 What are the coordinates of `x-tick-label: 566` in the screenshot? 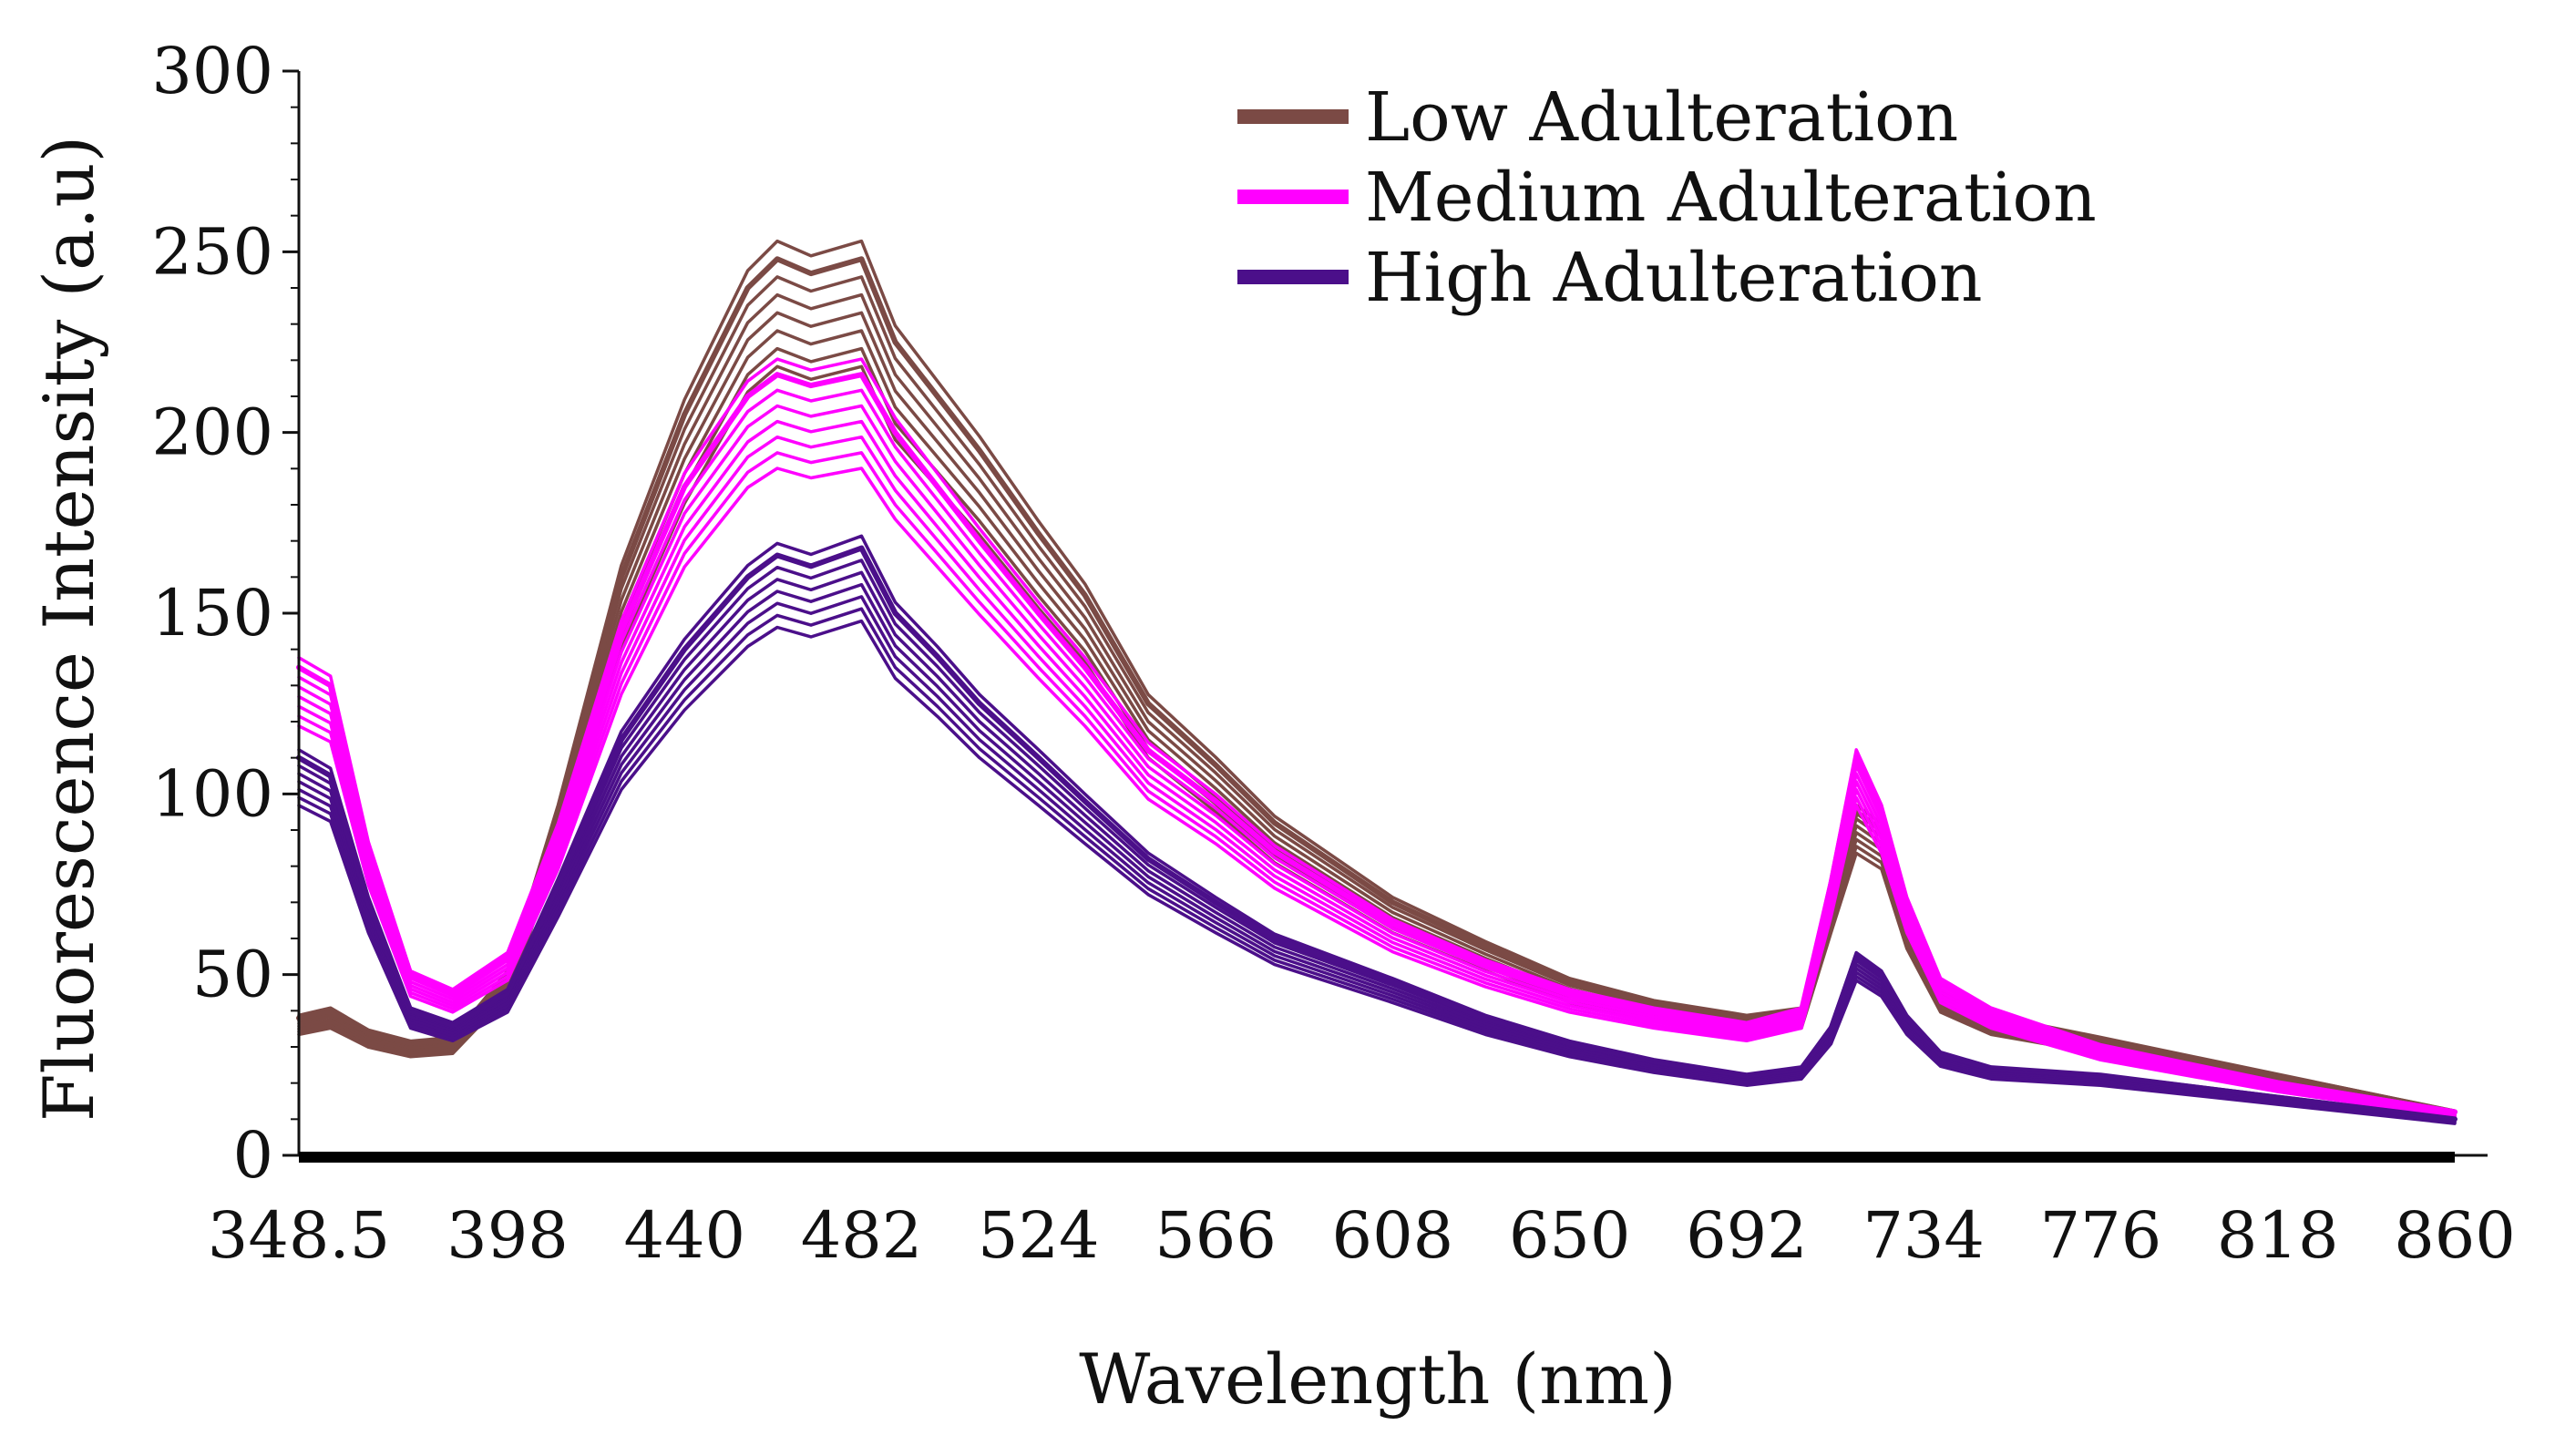 It's located at (1215, 1235).